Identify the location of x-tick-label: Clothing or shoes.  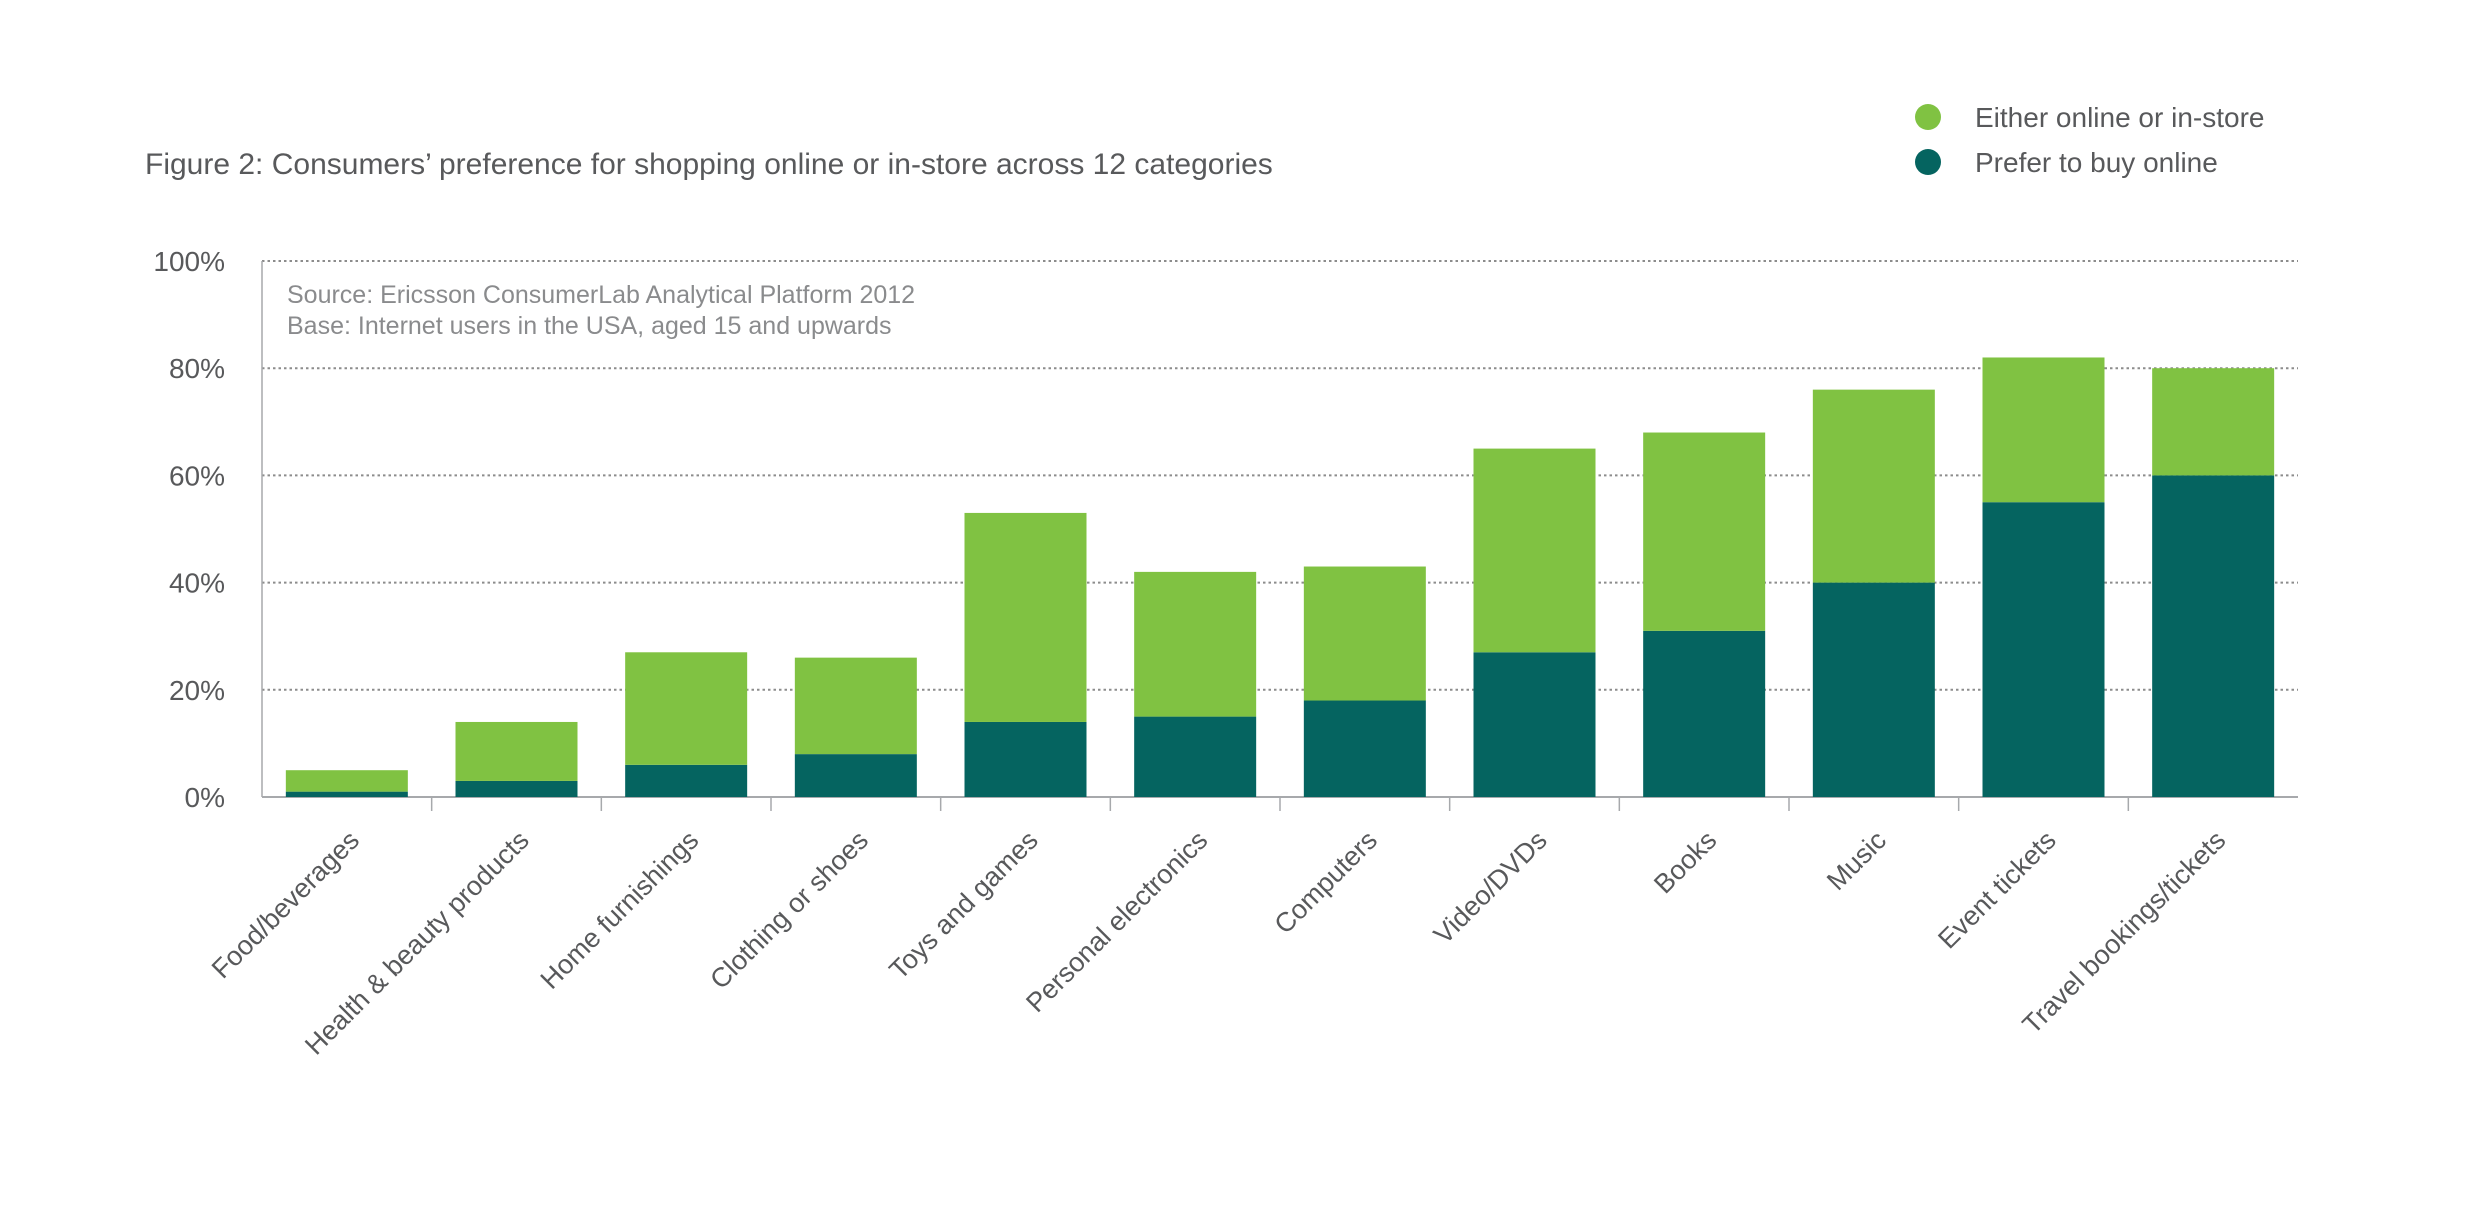
(789, 910).